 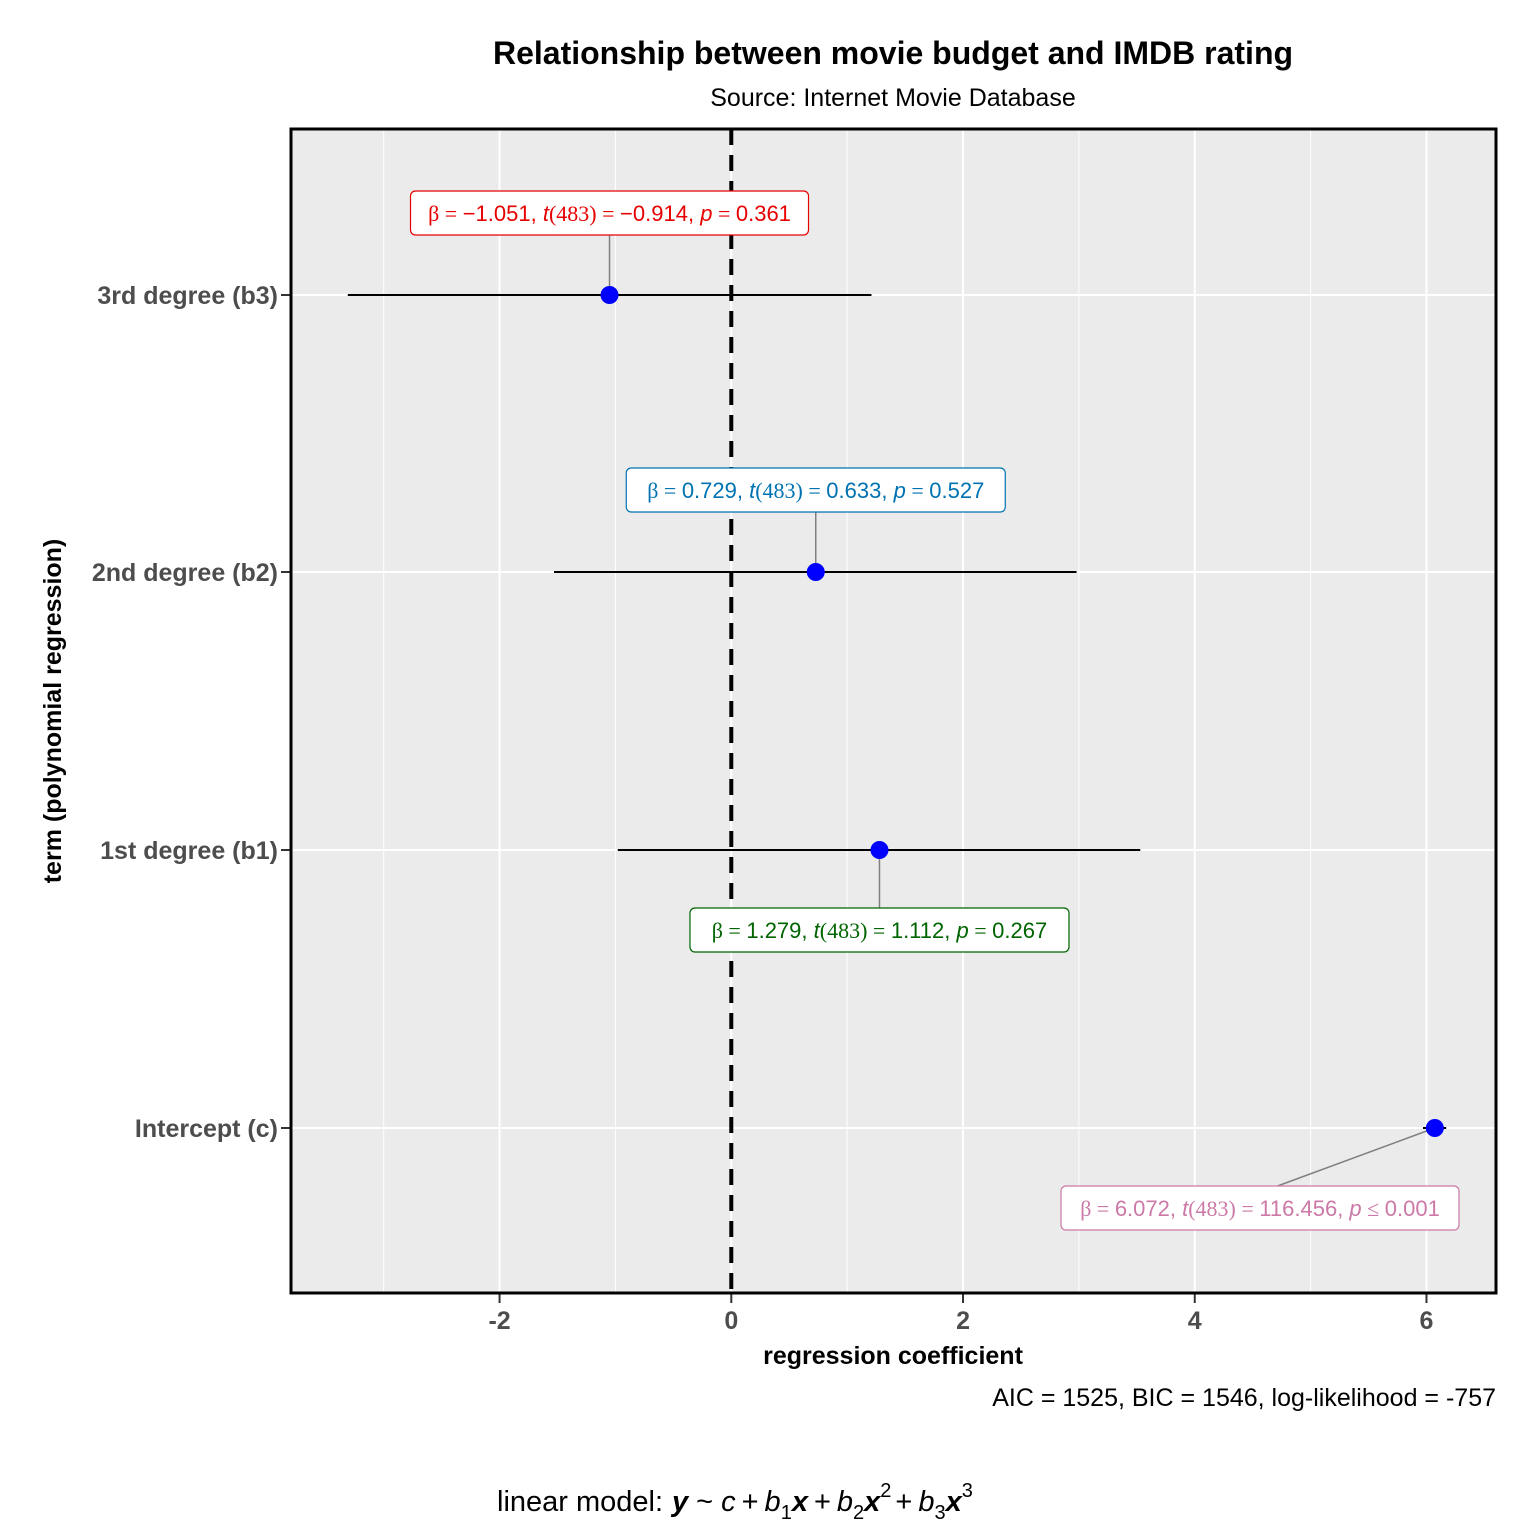 I want to click on y-tick-label: 2nd degree (b2), so click(x=185, y=573).